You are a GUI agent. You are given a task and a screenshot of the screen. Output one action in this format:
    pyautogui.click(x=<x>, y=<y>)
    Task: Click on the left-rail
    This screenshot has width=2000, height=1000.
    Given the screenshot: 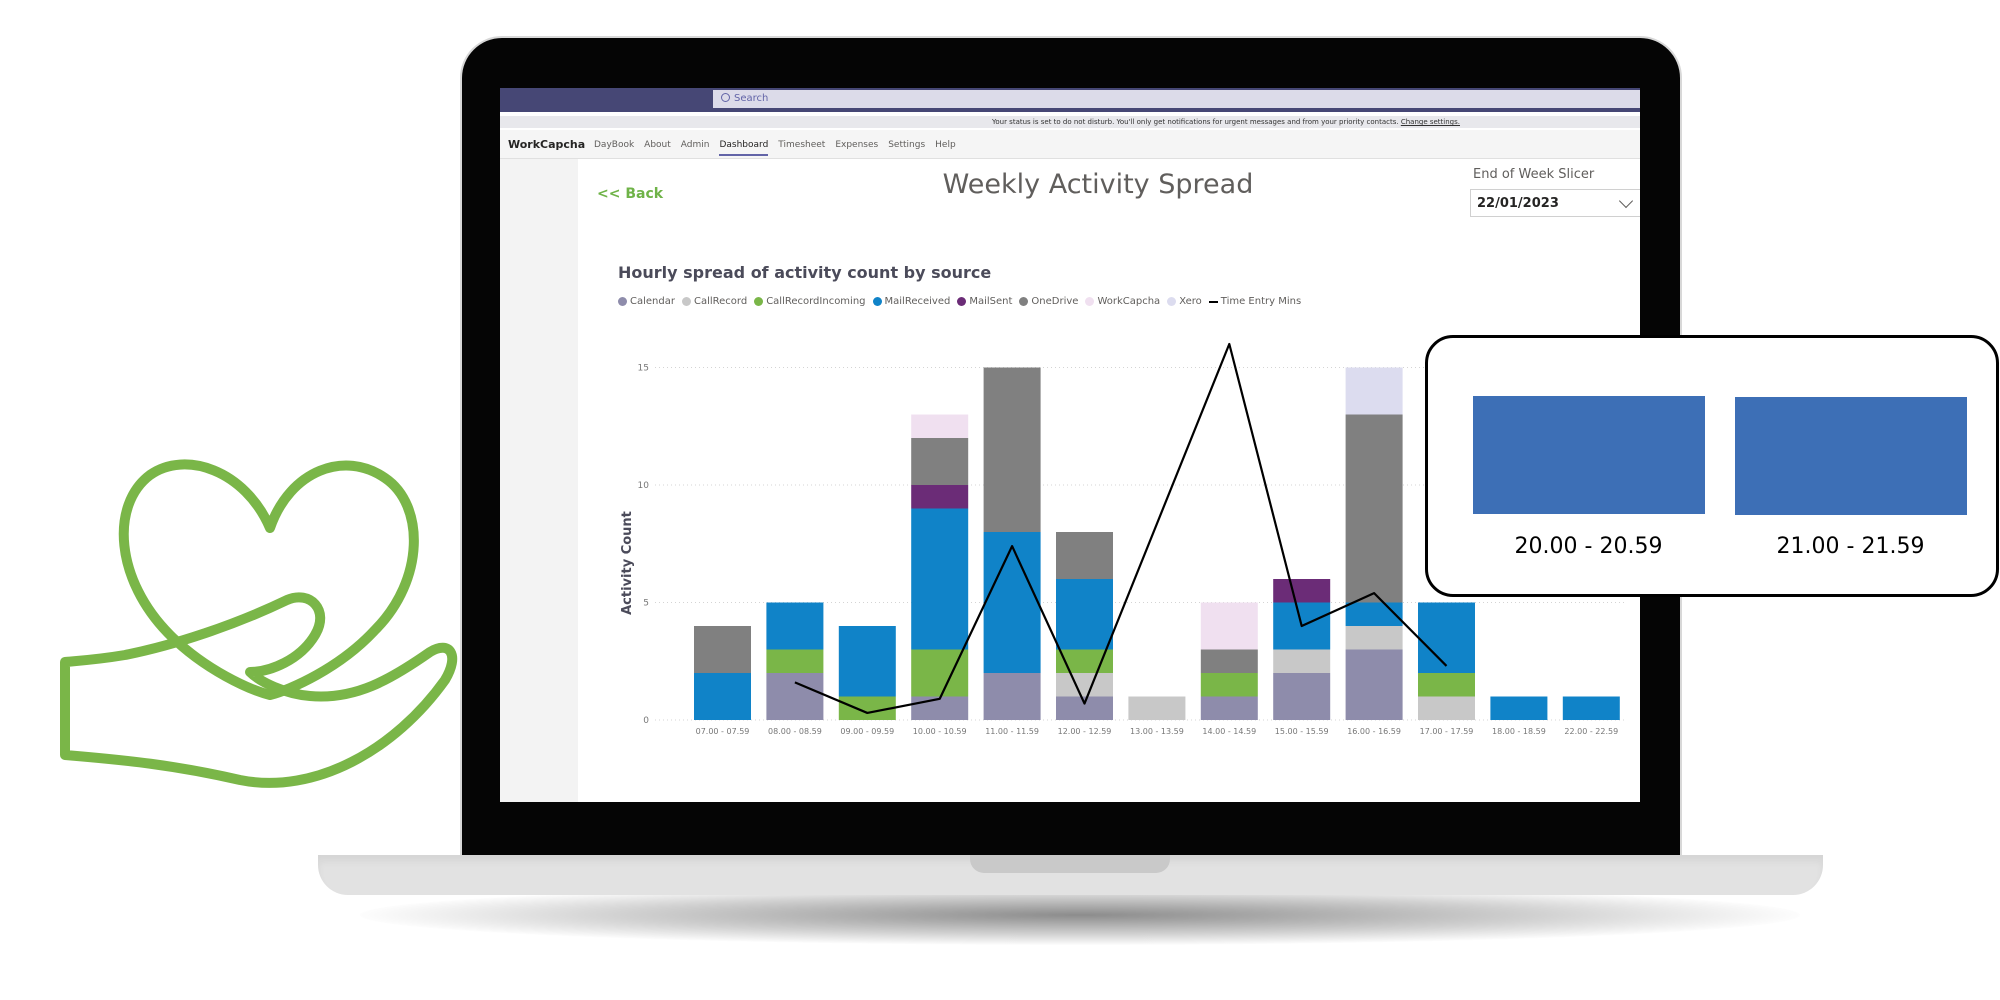 What is the action you would take?
    pyautogui.click(x=539, y=480)
    